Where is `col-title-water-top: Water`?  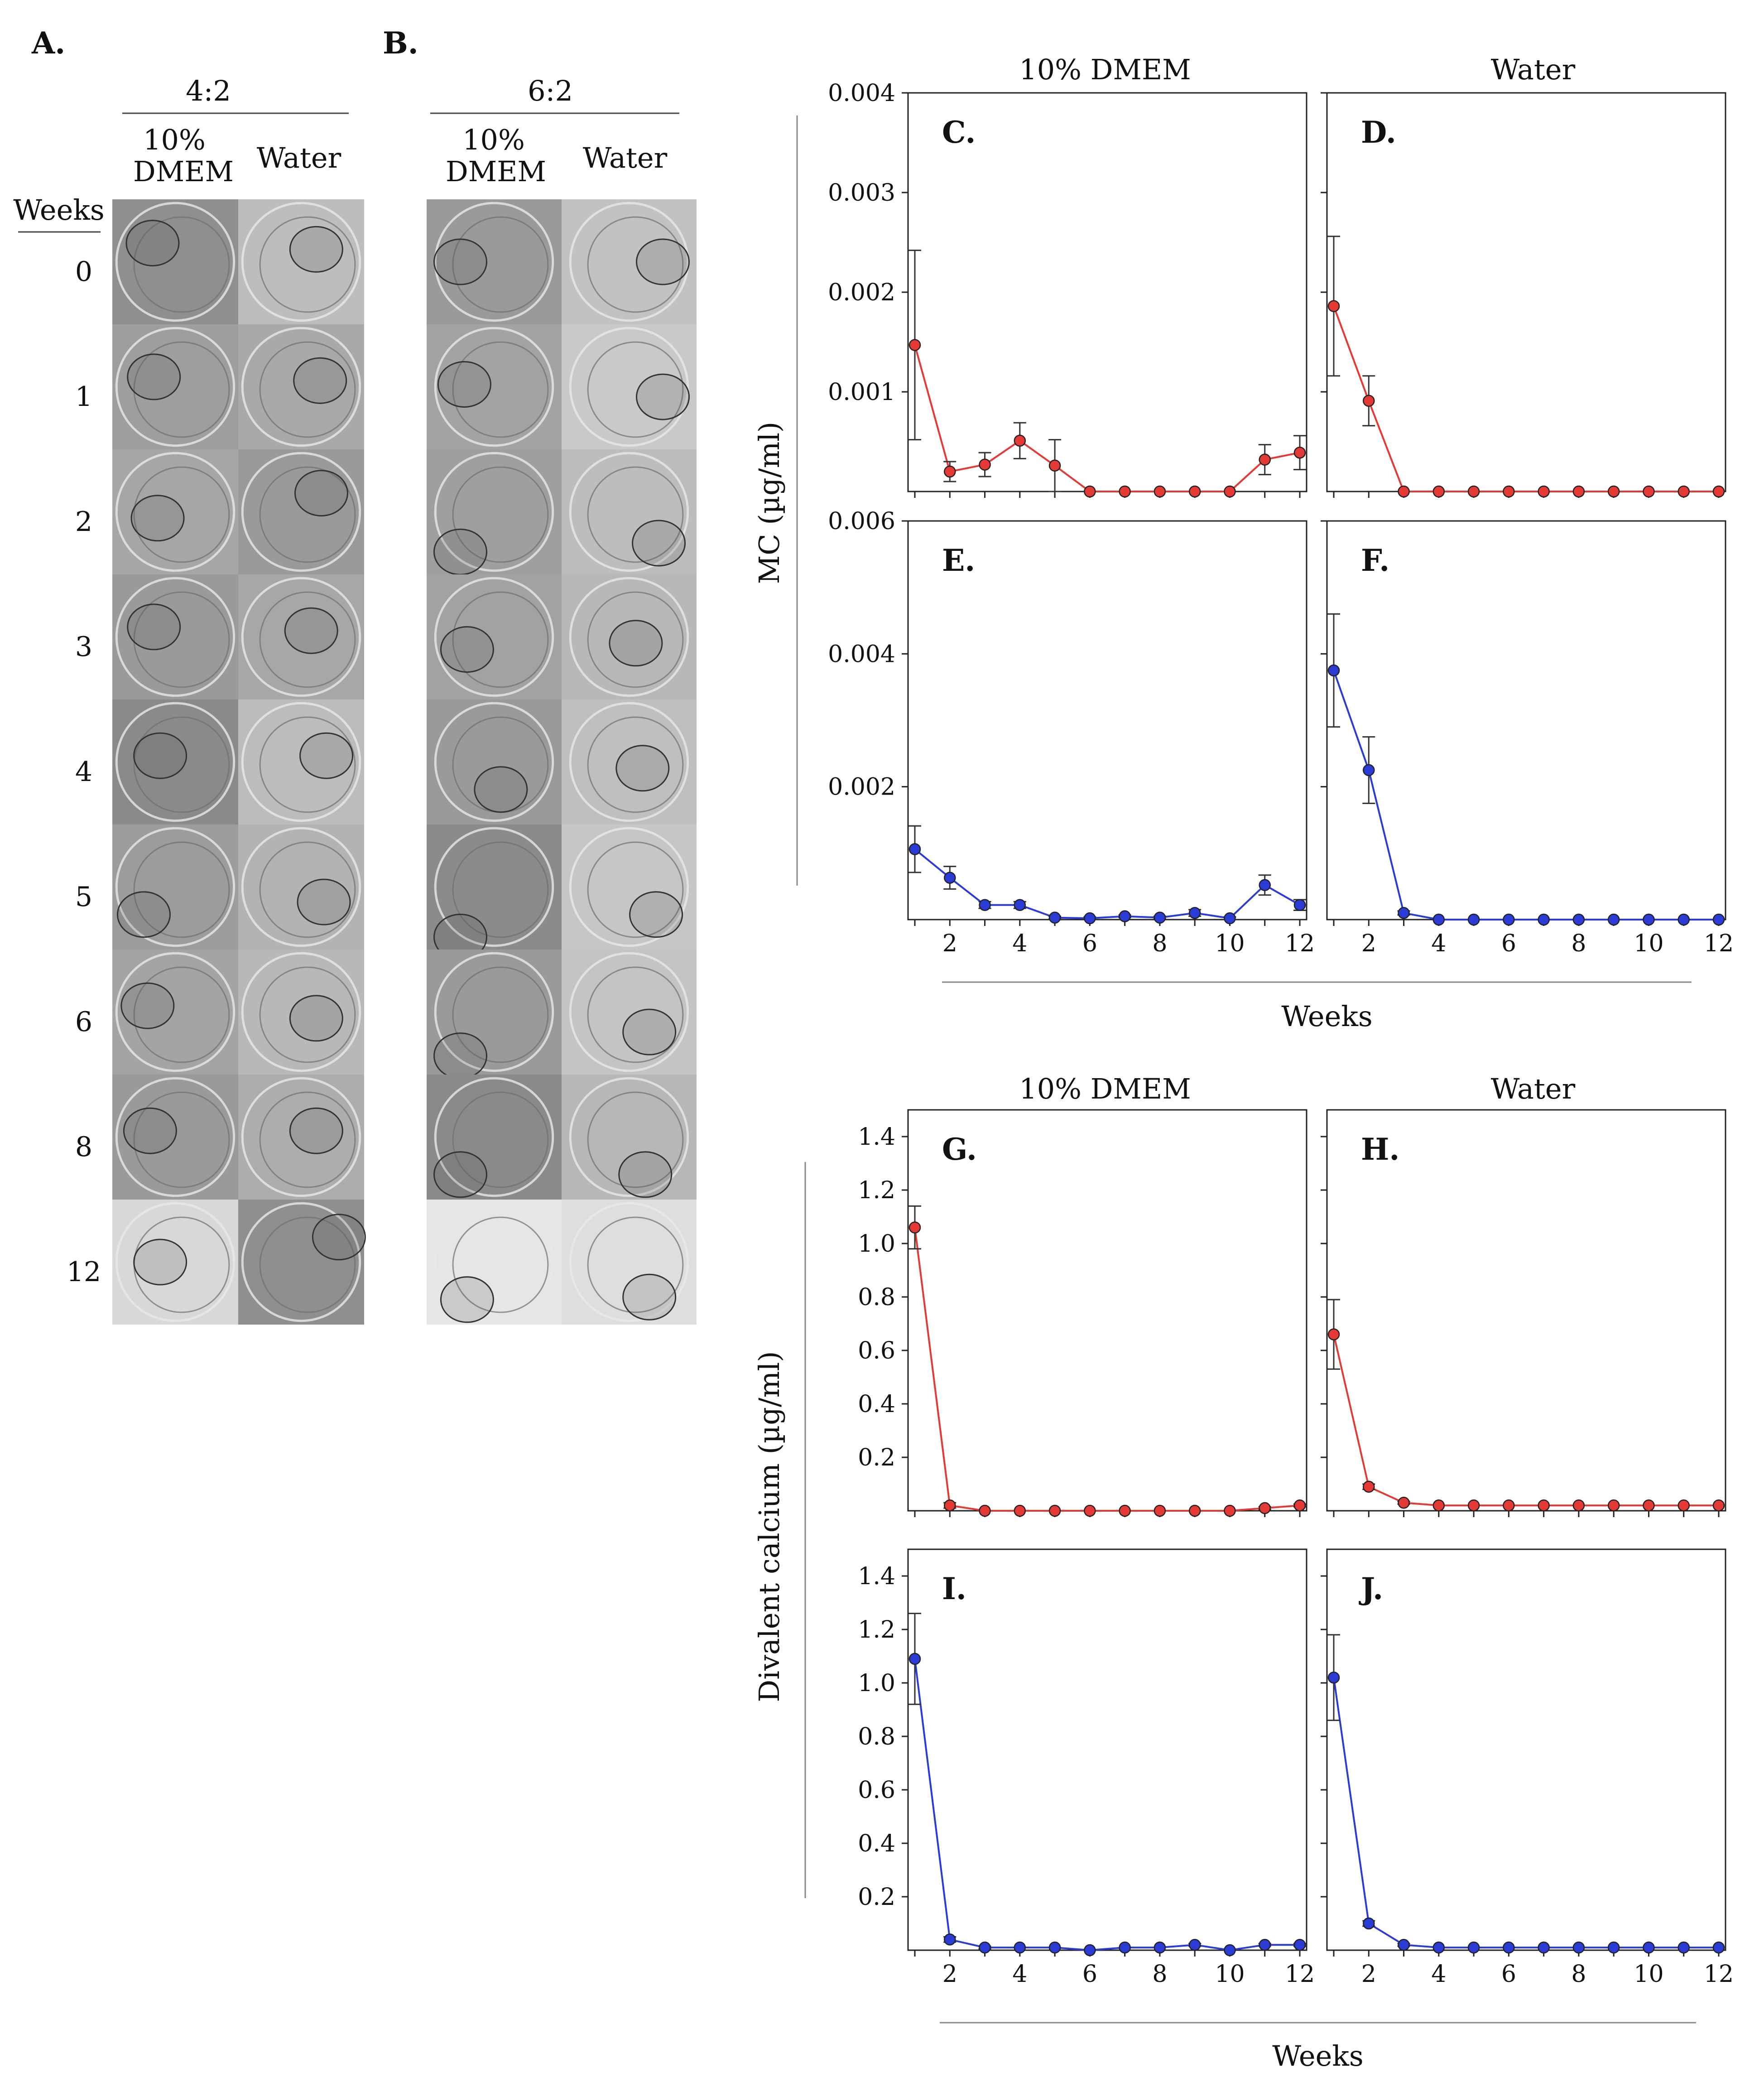 col-title-water-top: Water is located at coordinates (1533, 69).